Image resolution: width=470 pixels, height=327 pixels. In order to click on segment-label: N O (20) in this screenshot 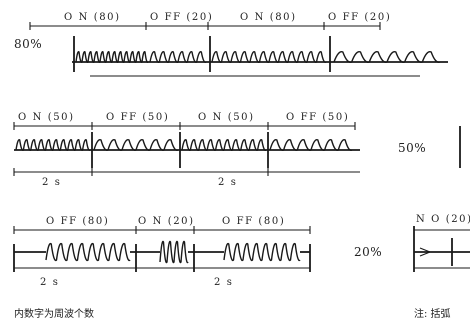, I will do `click(443, 219)`.